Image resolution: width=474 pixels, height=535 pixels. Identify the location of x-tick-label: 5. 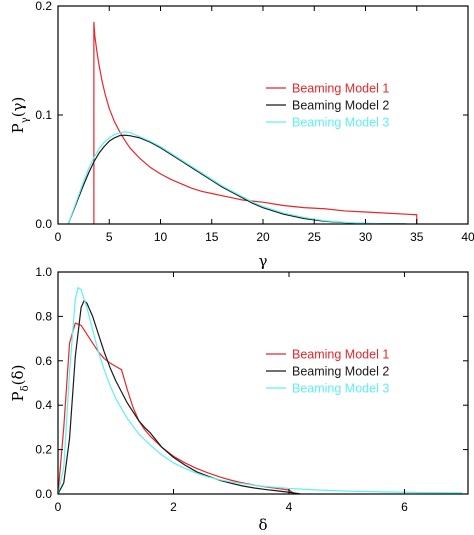
(109, 237).